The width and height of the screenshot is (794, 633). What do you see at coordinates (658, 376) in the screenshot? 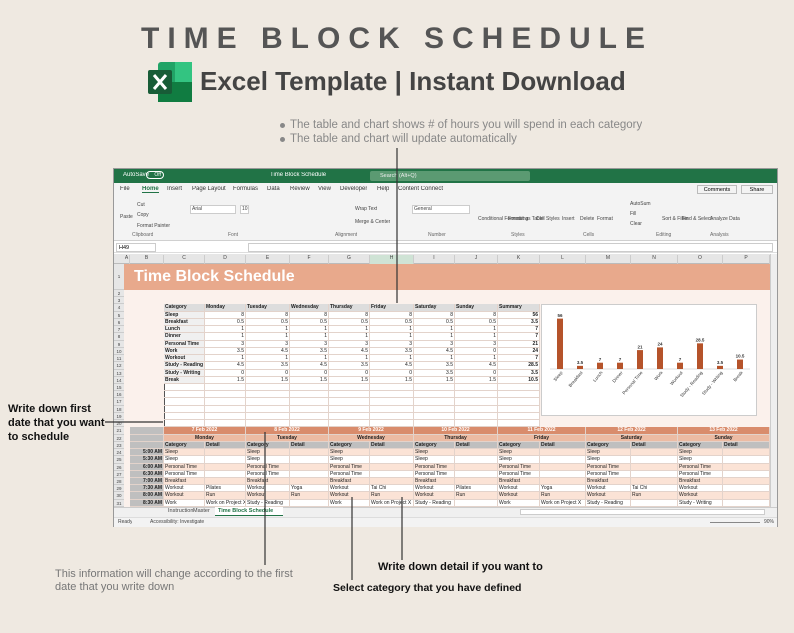
I see `x-tick-label: Work` at bounding box center [658, 376].